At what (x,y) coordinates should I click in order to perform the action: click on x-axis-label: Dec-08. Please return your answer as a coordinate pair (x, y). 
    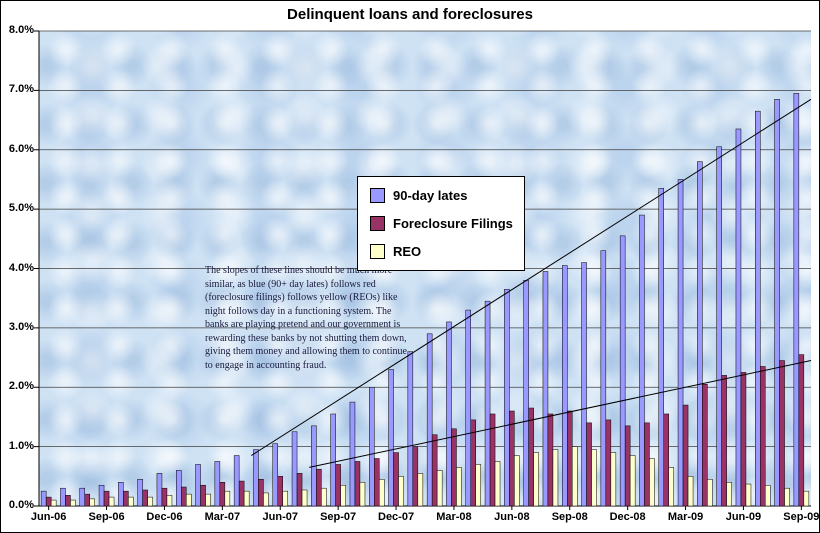
    Looking at the image, I should click on (627, 517).